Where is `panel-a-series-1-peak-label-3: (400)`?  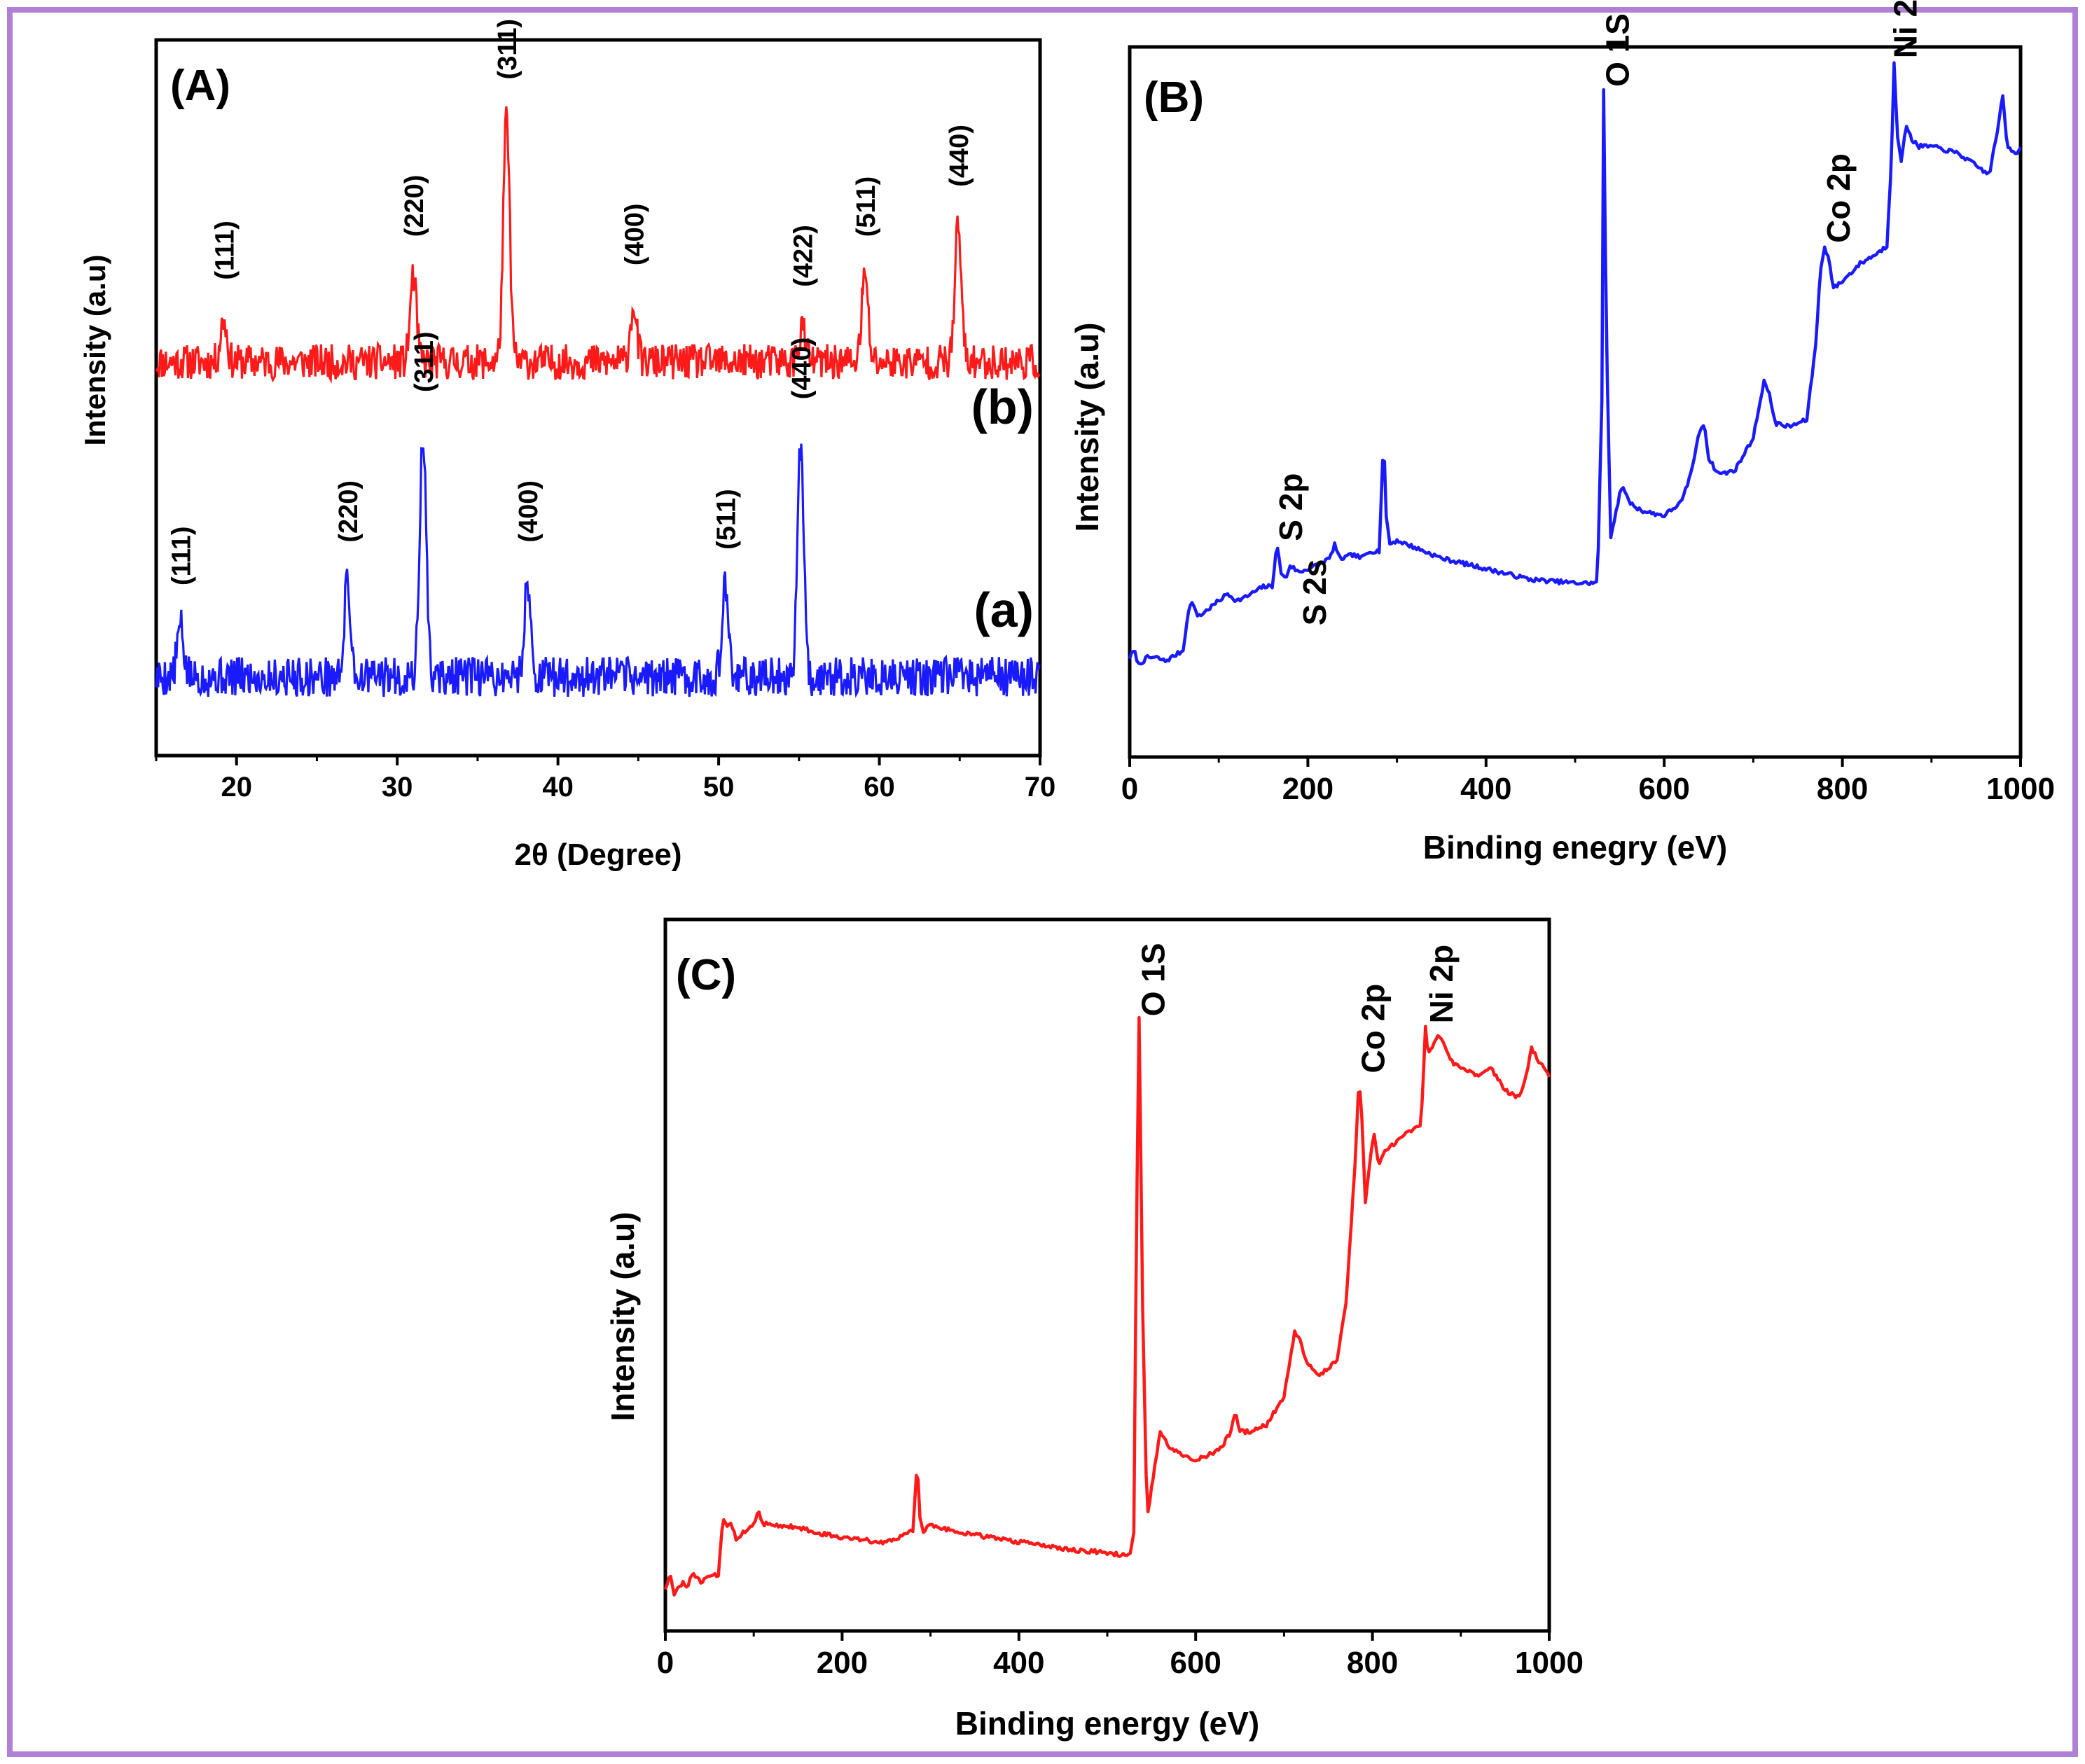
panel-a-series-1-peak-label-3: (400) is located at coordinates (528, 511).